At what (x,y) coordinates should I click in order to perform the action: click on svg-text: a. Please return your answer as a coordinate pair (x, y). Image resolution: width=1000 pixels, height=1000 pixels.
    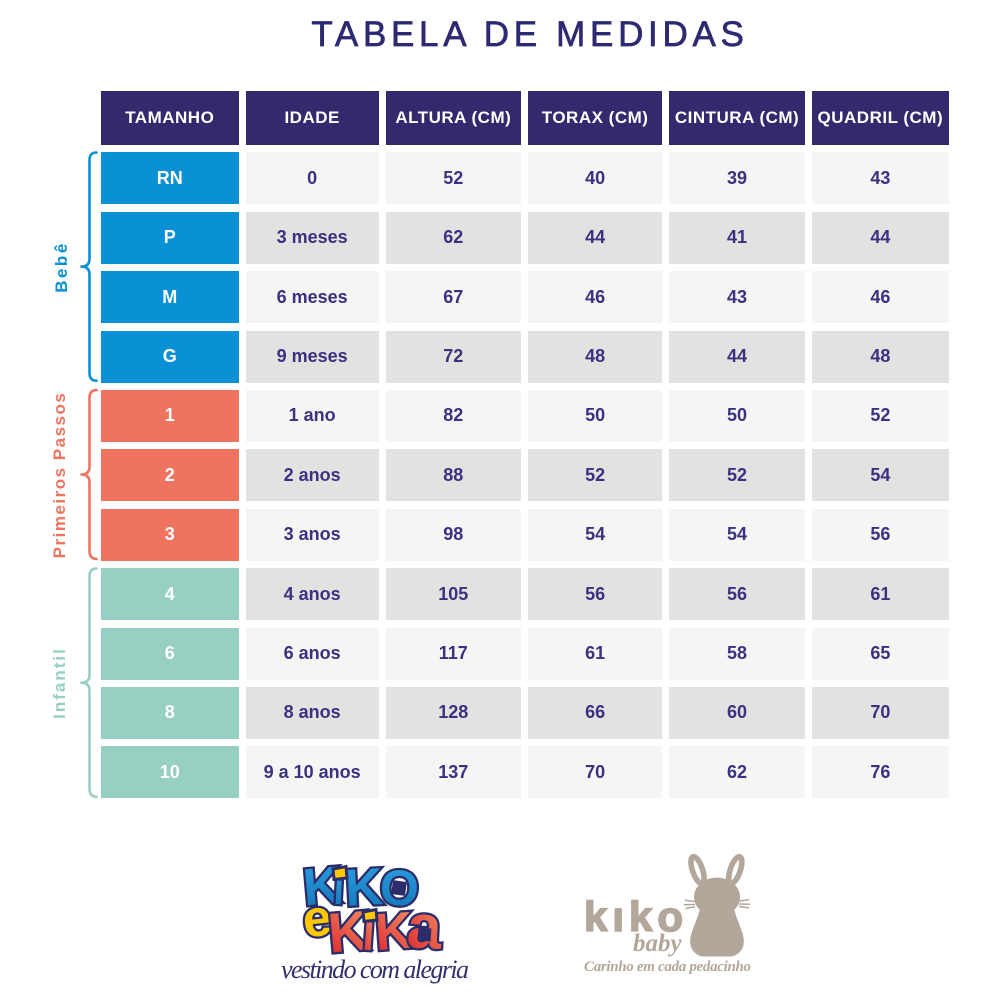
    Looking at the image, I should click on (424, 927).